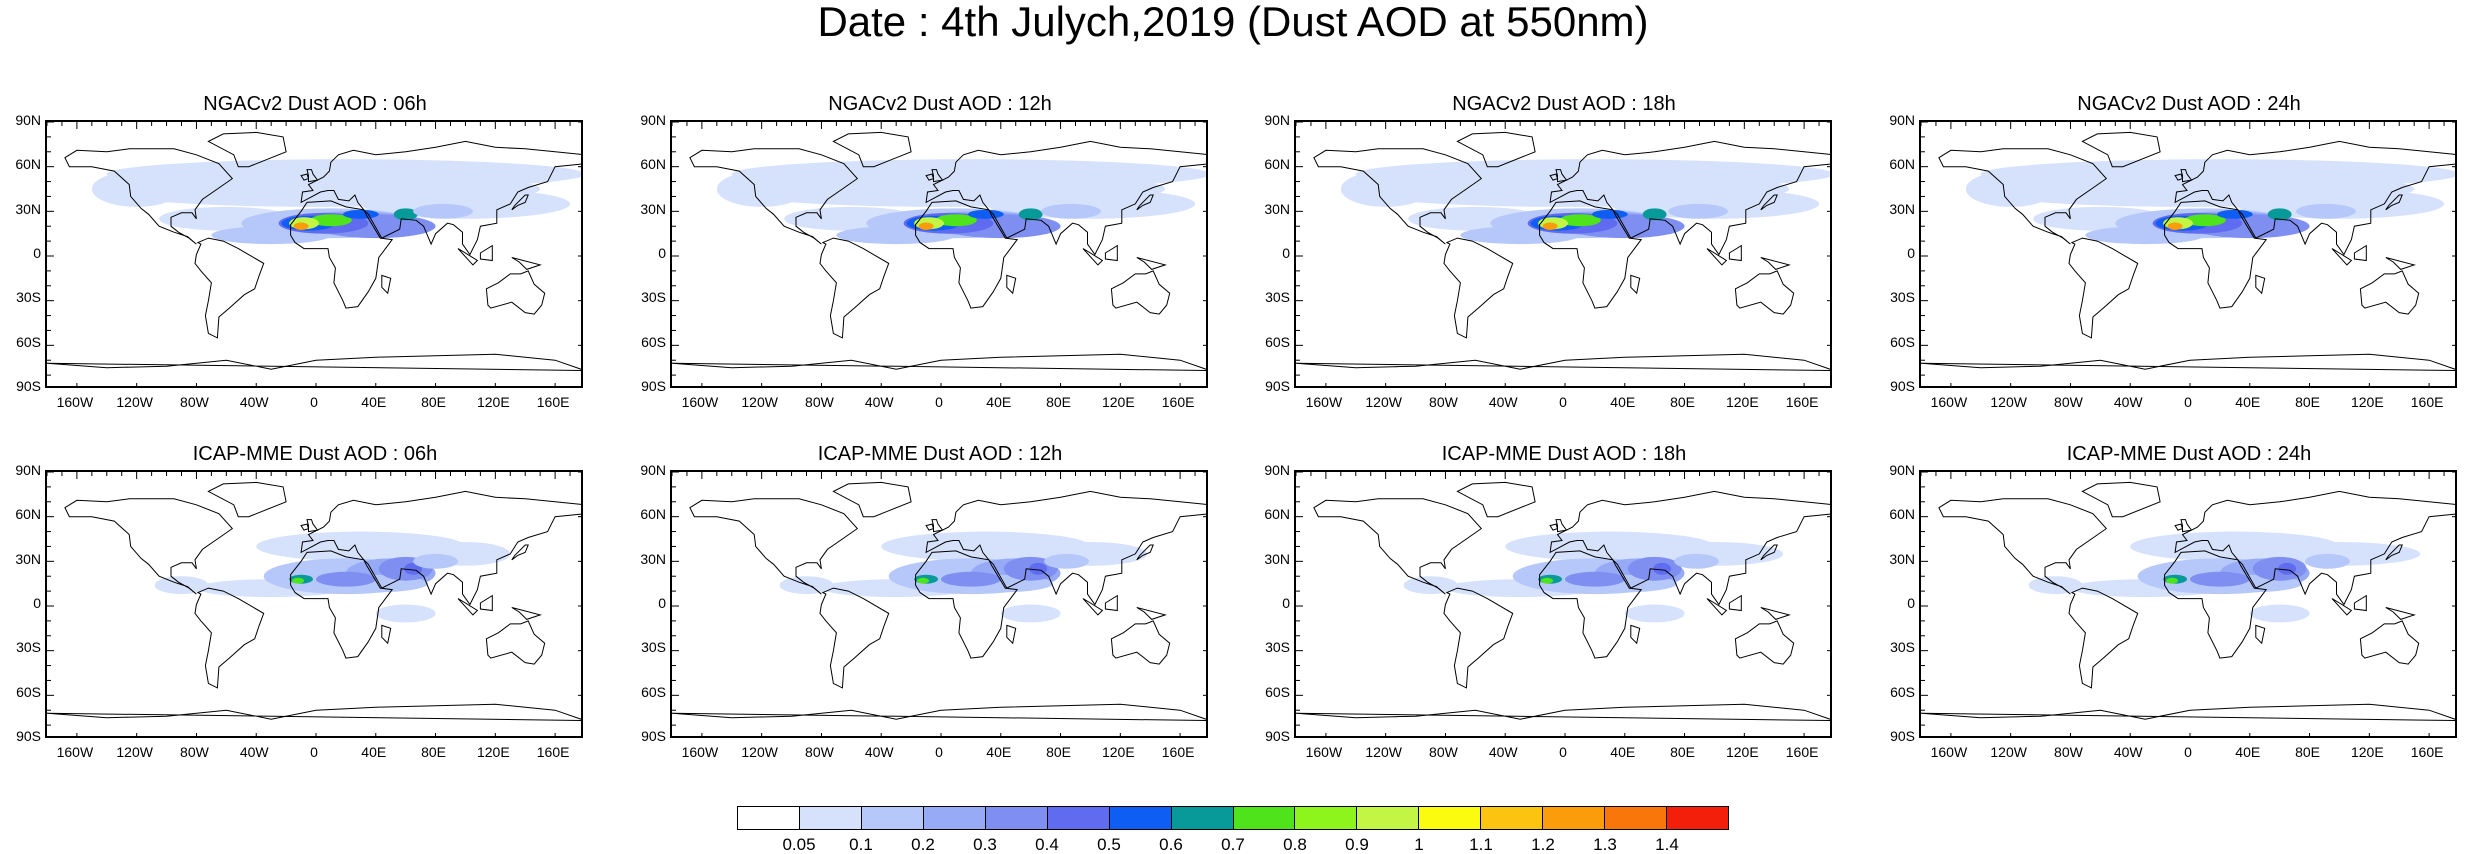 The image size is (2466, 854). Describe the element at coordinates (1109, 844) in the screenshot. I see `colorbar-label: 0.5` at that location.